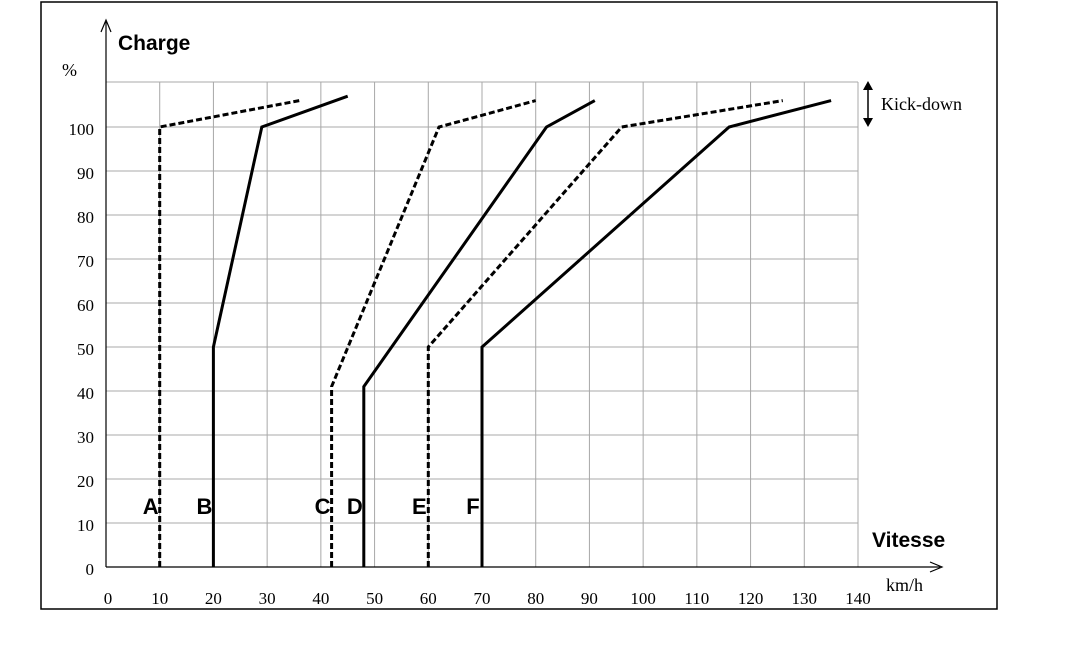 The height and width of the screenshot is (646, 1071). What do you see at coordinates (482, 598) in the screenshot?
I see `x-tick-label: 70` at bounding box center [482, 598].